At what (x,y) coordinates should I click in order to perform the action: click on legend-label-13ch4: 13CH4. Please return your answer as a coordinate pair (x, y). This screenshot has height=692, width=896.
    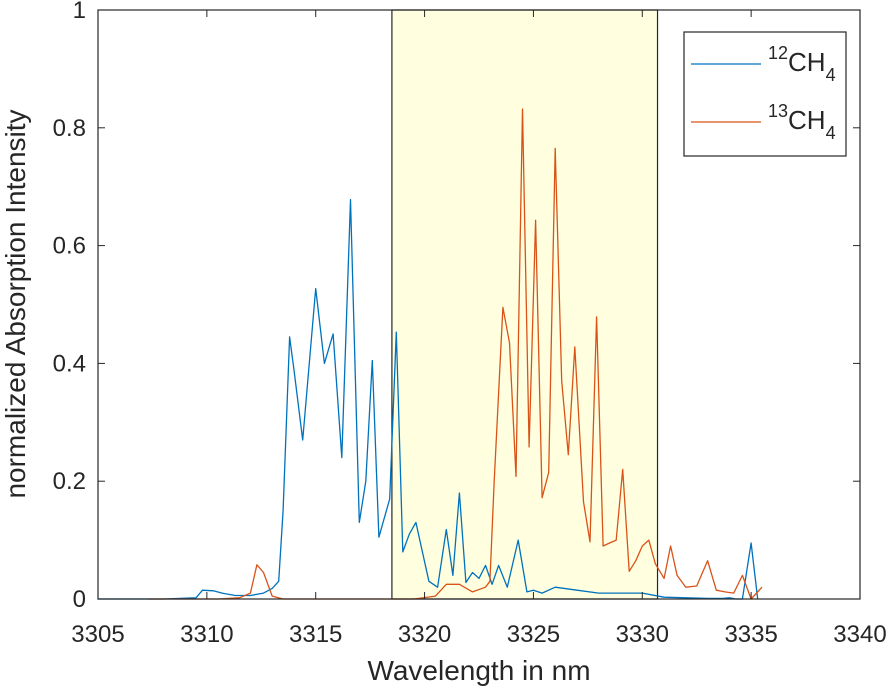
    Looking at the image, I should click on (802, 122).